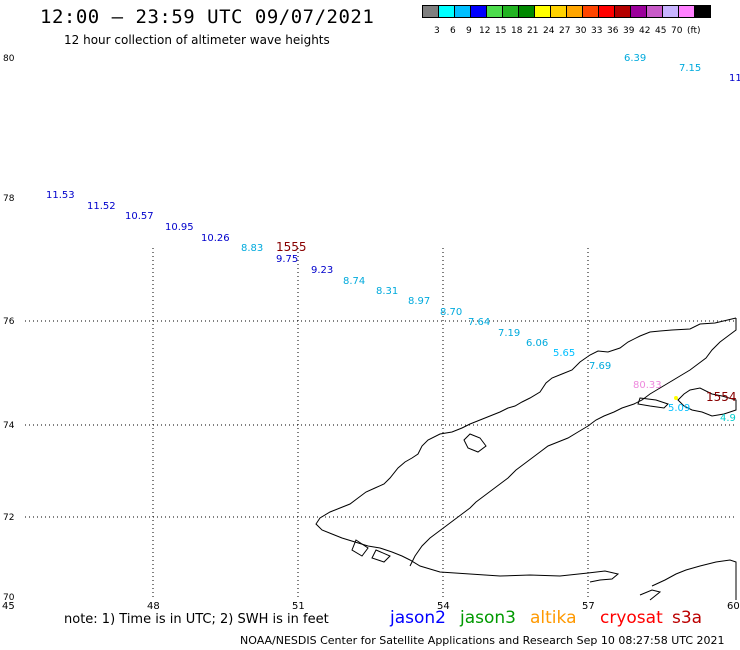 The image size is (740, 650). I want to click on lon-label: 45, so click(8, 606).